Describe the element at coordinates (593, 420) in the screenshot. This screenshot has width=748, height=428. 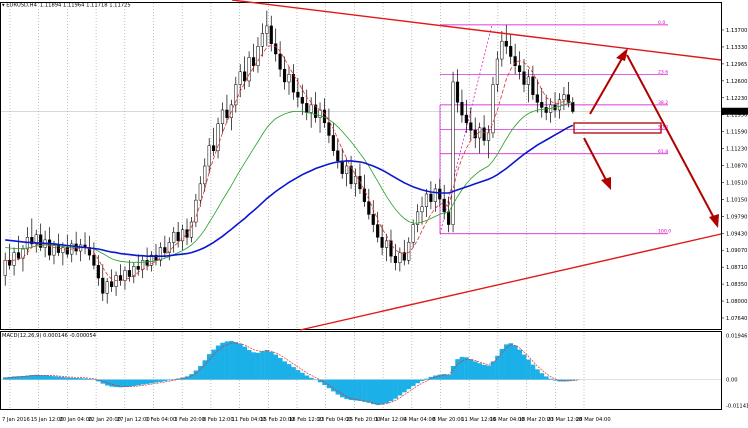
I see `time-axis-label: 28 Mar 04:00` at that location.